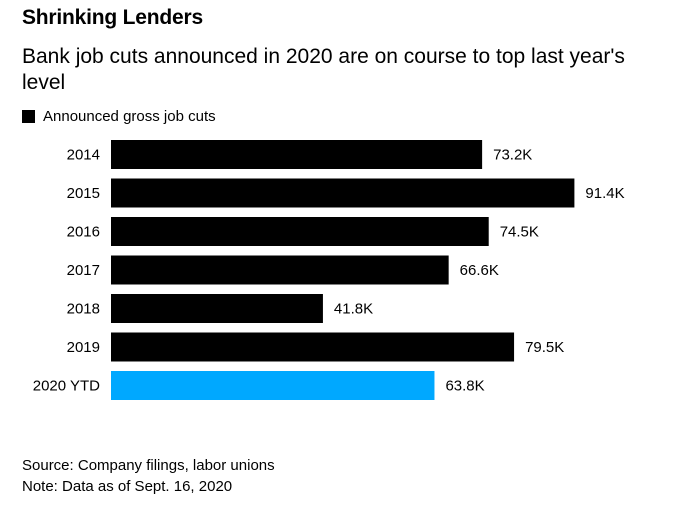 The image size is (700, 512). Describe the element at coordinates (83, 347) in the screenshot. I see `category-label: 2019` at that location.